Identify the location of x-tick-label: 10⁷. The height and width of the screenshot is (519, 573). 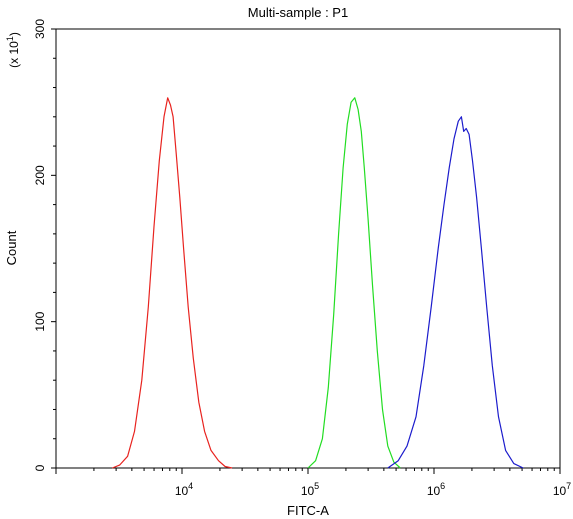
(562, 489).